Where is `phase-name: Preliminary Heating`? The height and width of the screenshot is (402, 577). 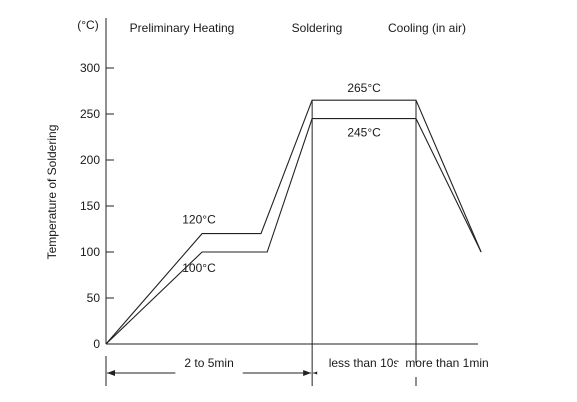 phase-name: Preliminary Heating is located at coordinates (182, 28).